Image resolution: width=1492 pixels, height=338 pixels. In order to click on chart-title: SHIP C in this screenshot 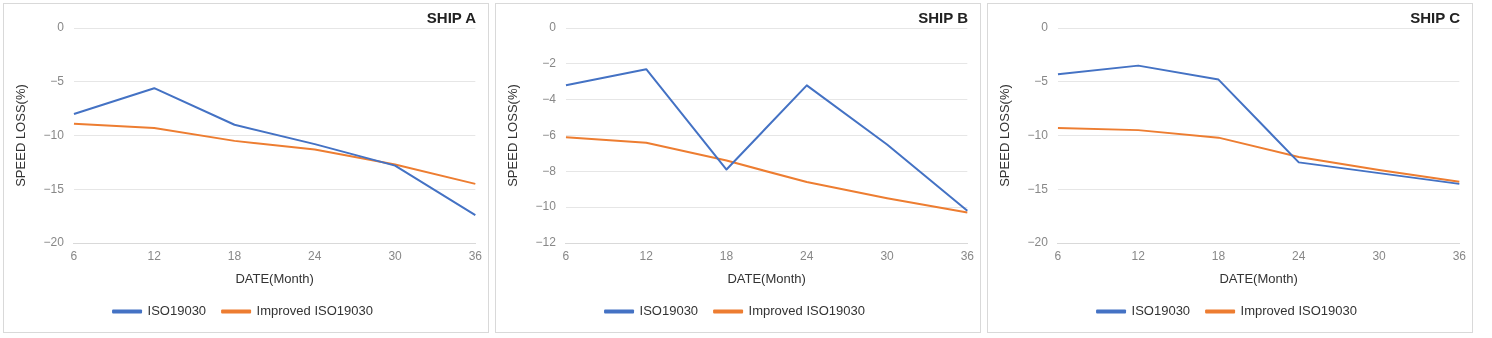, I will do `click(1435, 18)`.